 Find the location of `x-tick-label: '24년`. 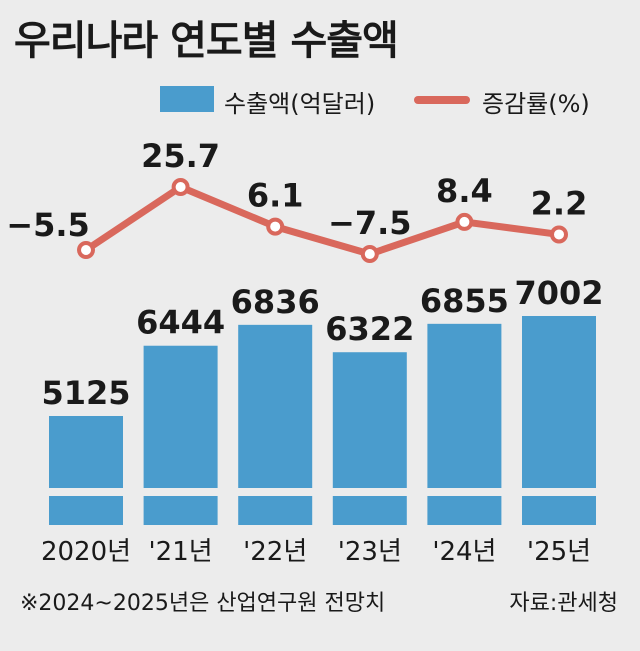

x-tick-label: '24년 is located at coordinates (464, 552).